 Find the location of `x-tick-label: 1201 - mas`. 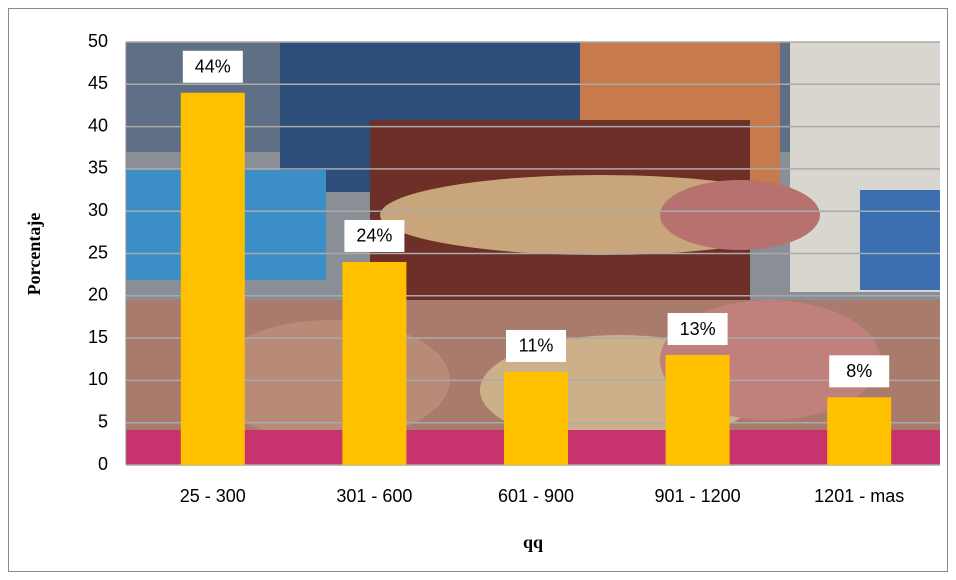

x-tick-label: 1201 - mas is located at coordinates (859, 496).